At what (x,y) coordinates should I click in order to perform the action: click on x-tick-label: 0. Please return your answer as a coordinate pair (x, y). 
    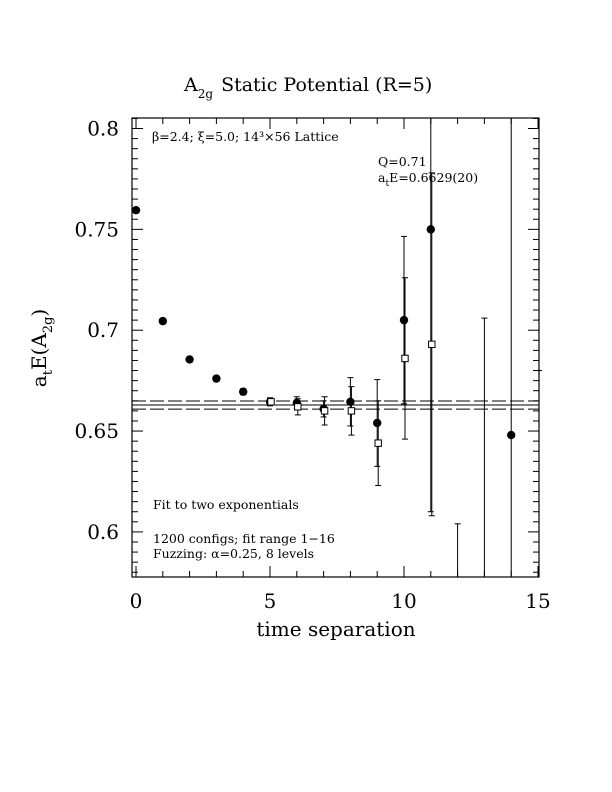
    Looking at the image, I should click on (136, 601).